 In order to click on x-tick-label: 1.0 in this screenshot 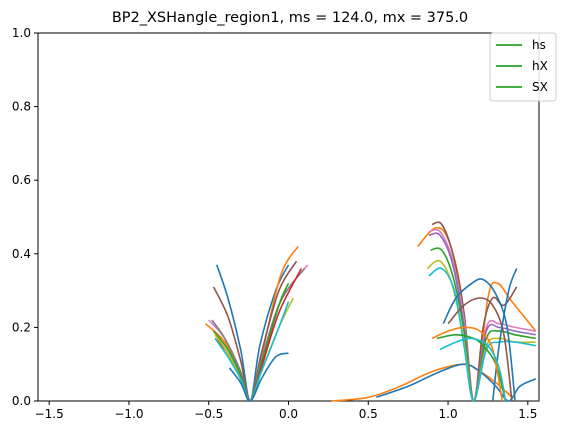, I will do `click(448, 414)`.